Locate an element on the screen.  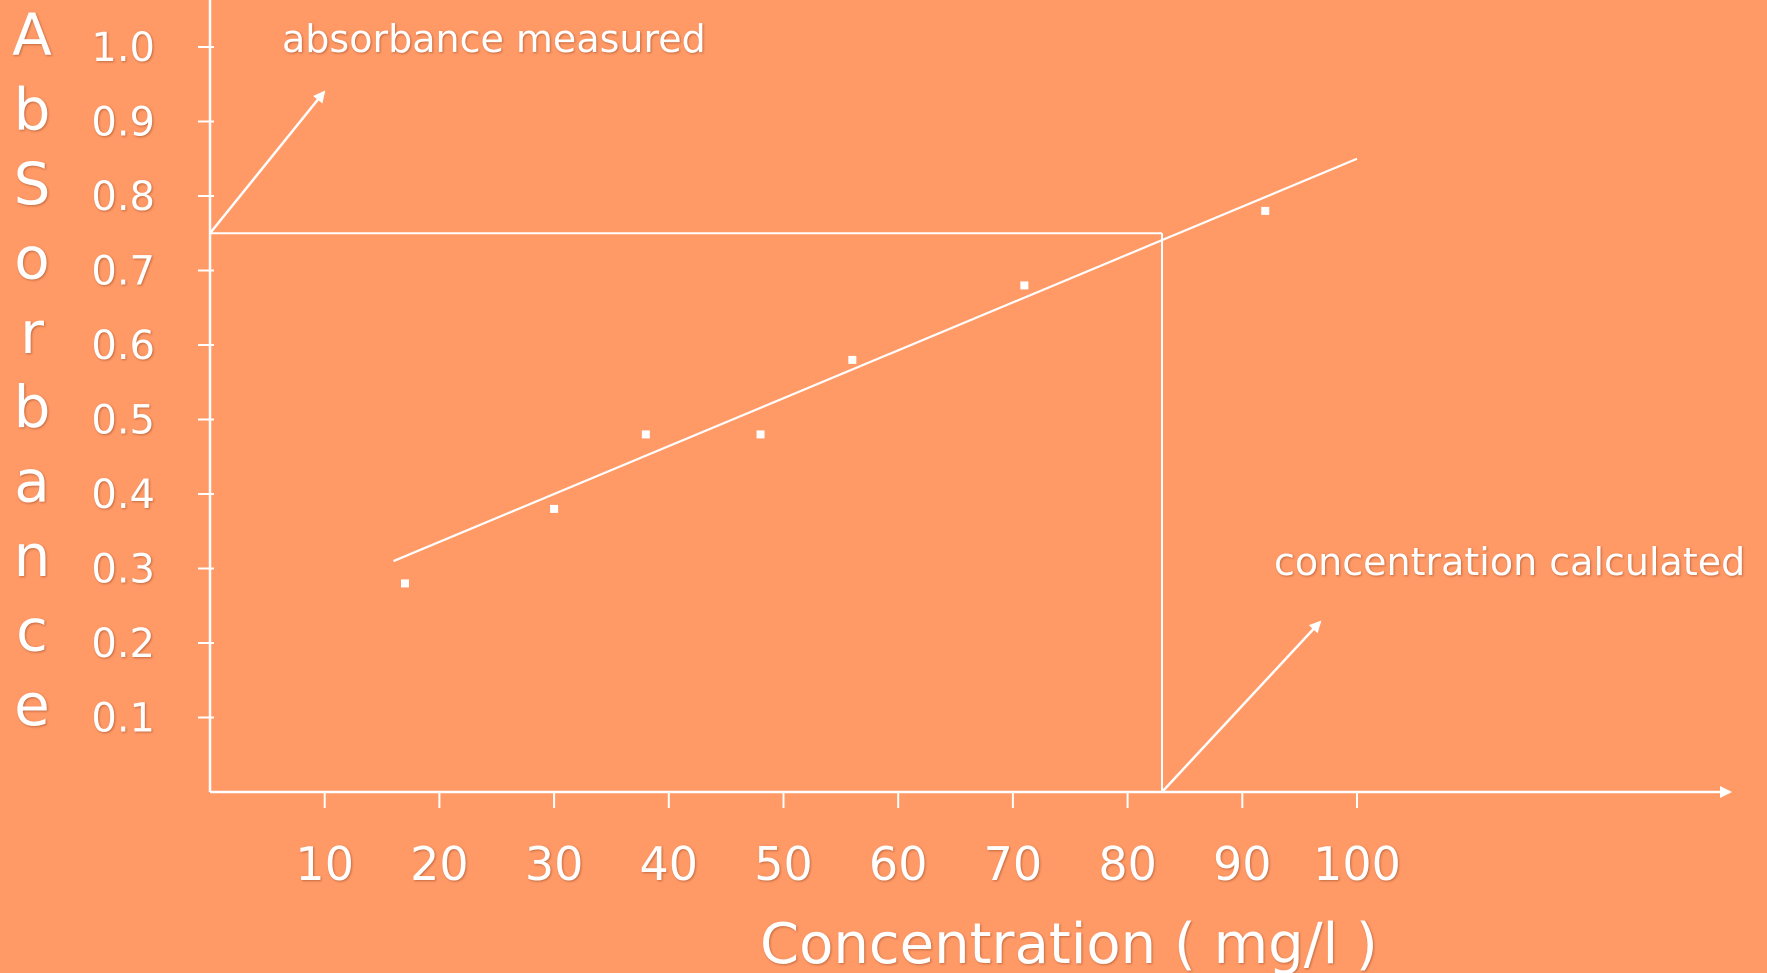
y-axis-title-letter: n is located at coordinates (32, 556).